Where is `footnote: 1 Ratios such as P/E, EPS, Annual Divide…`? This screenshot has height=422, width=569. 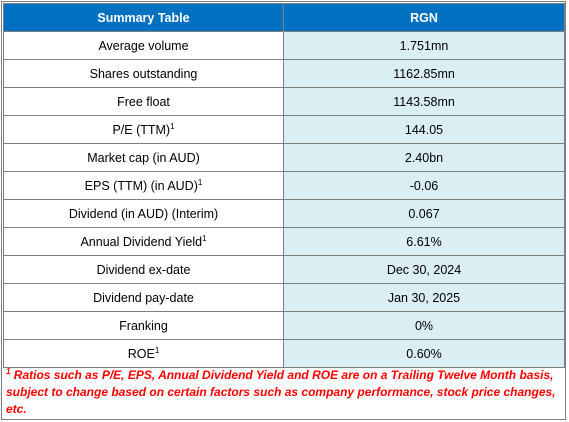
footnote: 1 Ratios such as P/E, EPS, Annual Divide… is located at coordinates (284, 392).